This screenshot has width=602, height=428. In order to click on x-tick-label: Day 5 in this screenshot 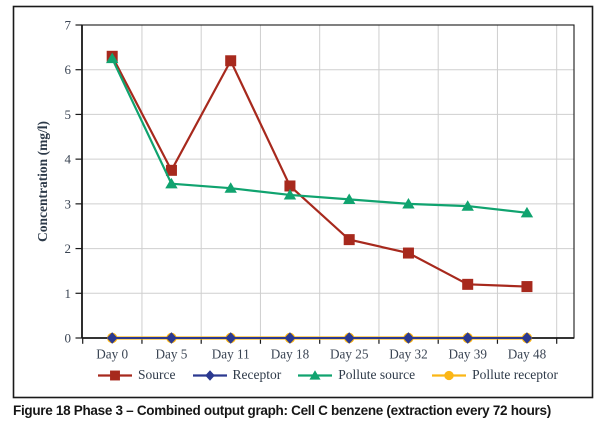, I will do `click(172, 354)`.